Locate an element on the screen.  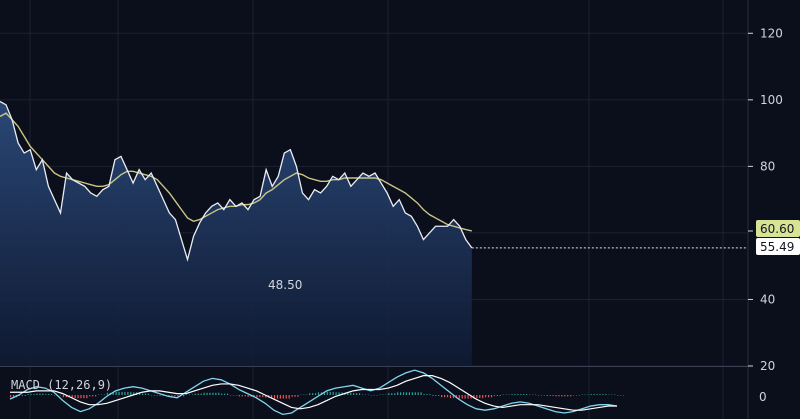
svg-text: 60.60 is located at coordinates (777, 229).